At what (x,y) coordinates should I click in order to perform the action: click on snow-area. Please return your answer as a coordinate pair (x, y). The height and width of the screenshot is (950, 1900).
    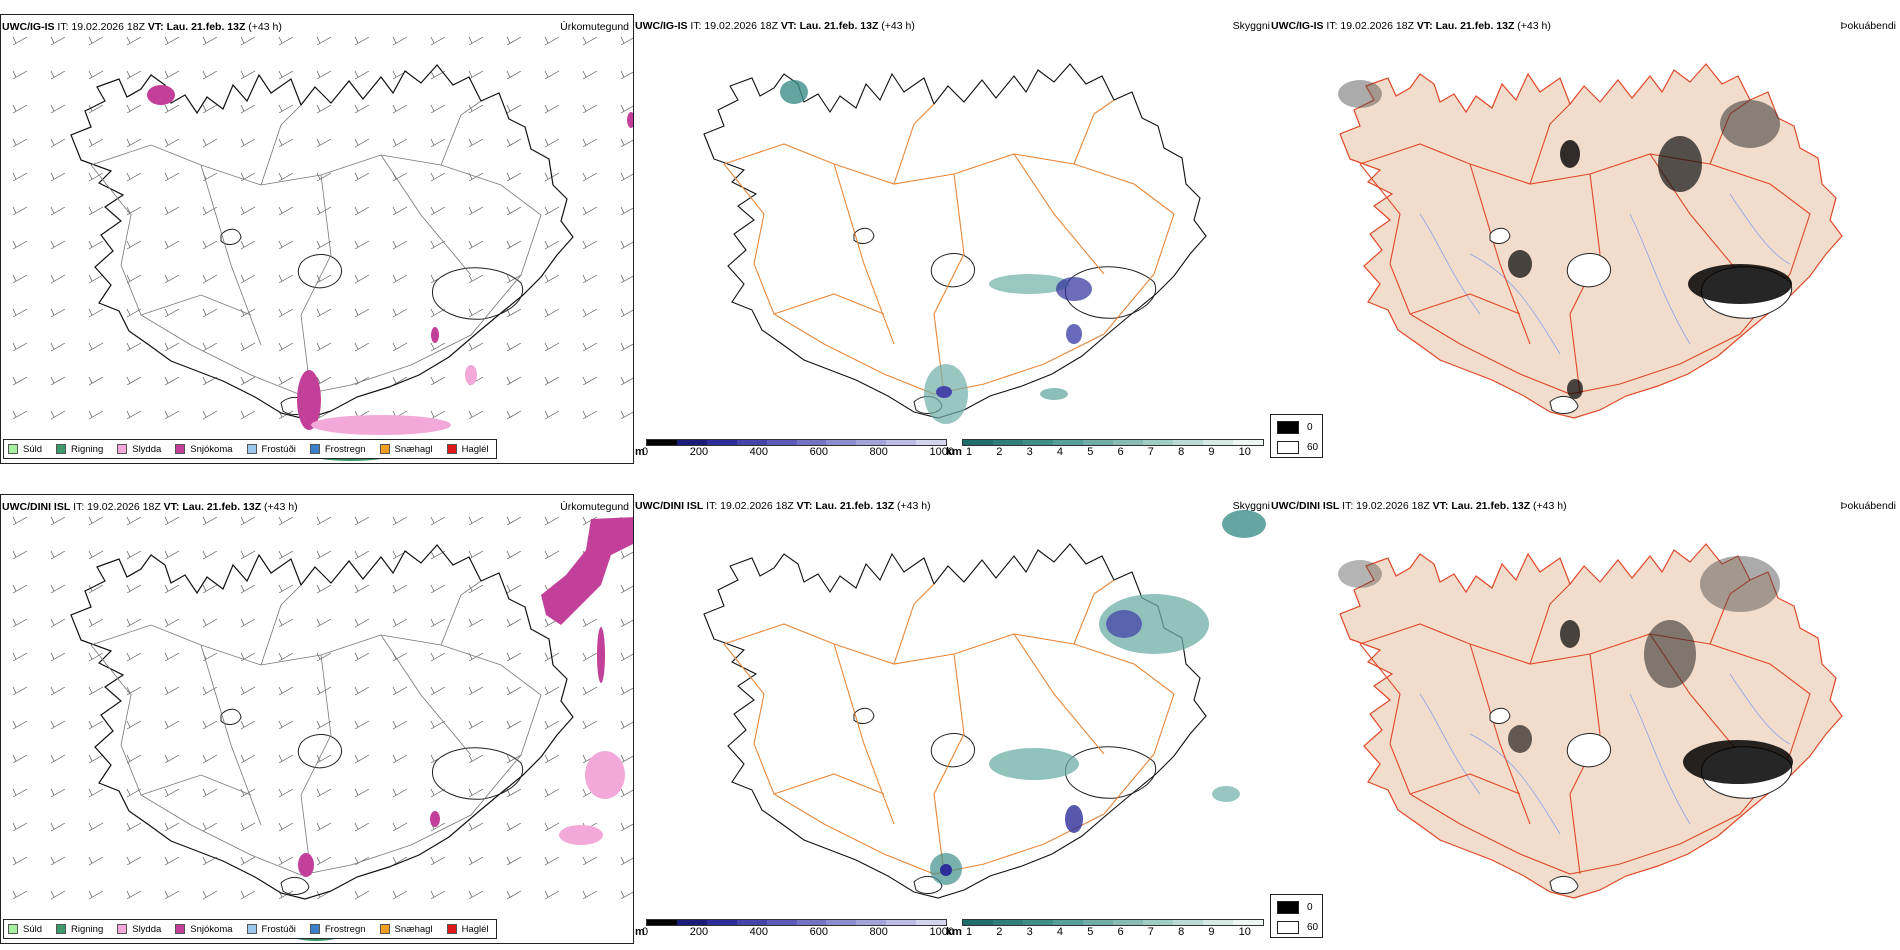
    Looking at the image, I should click on (161, 95).